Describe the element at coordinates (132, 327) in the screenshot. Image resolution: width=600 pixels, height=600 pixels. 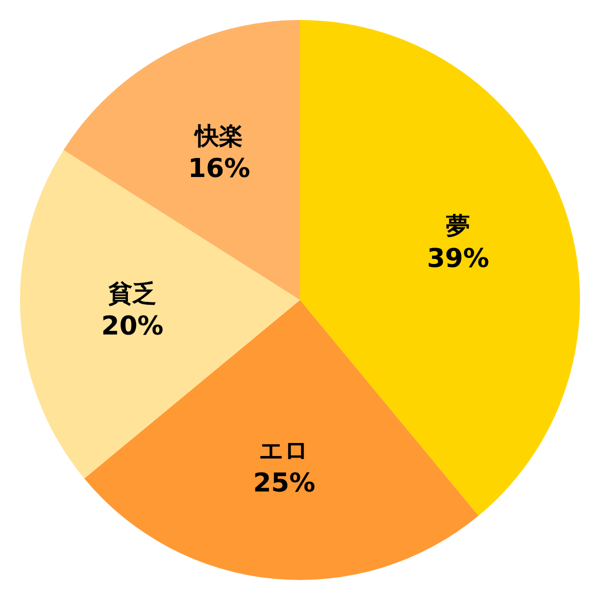
I see `data-label: 20%` at that location.